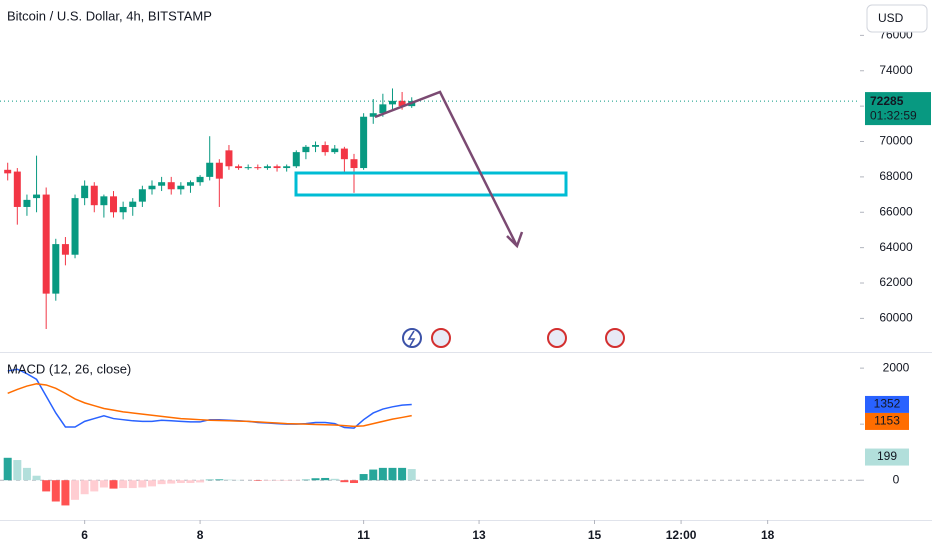 This screenshot has width=932, height=550. I want to click on x-tick-label: 15, so click(595, 535).